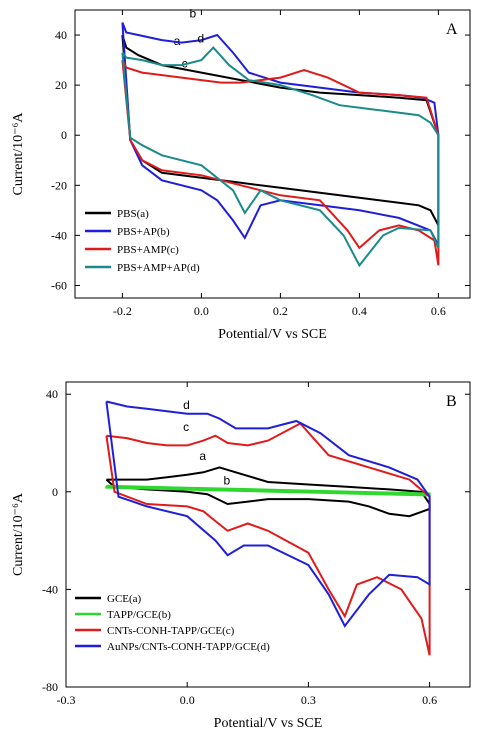  I want to click on curve-label-c: c, so click(186, 427).